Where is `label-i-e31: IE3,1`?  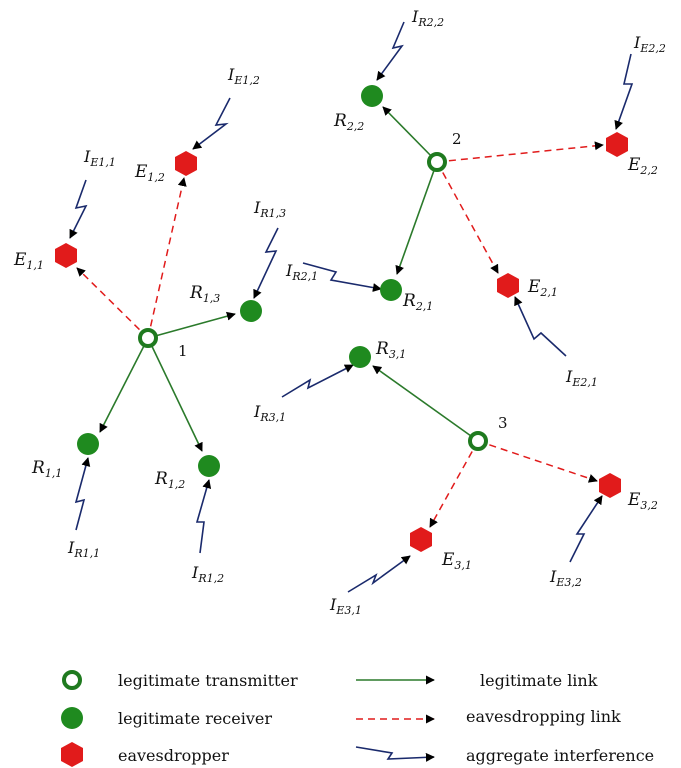
label-i-e31: IE3,1 is located at coordinates (345, 606).